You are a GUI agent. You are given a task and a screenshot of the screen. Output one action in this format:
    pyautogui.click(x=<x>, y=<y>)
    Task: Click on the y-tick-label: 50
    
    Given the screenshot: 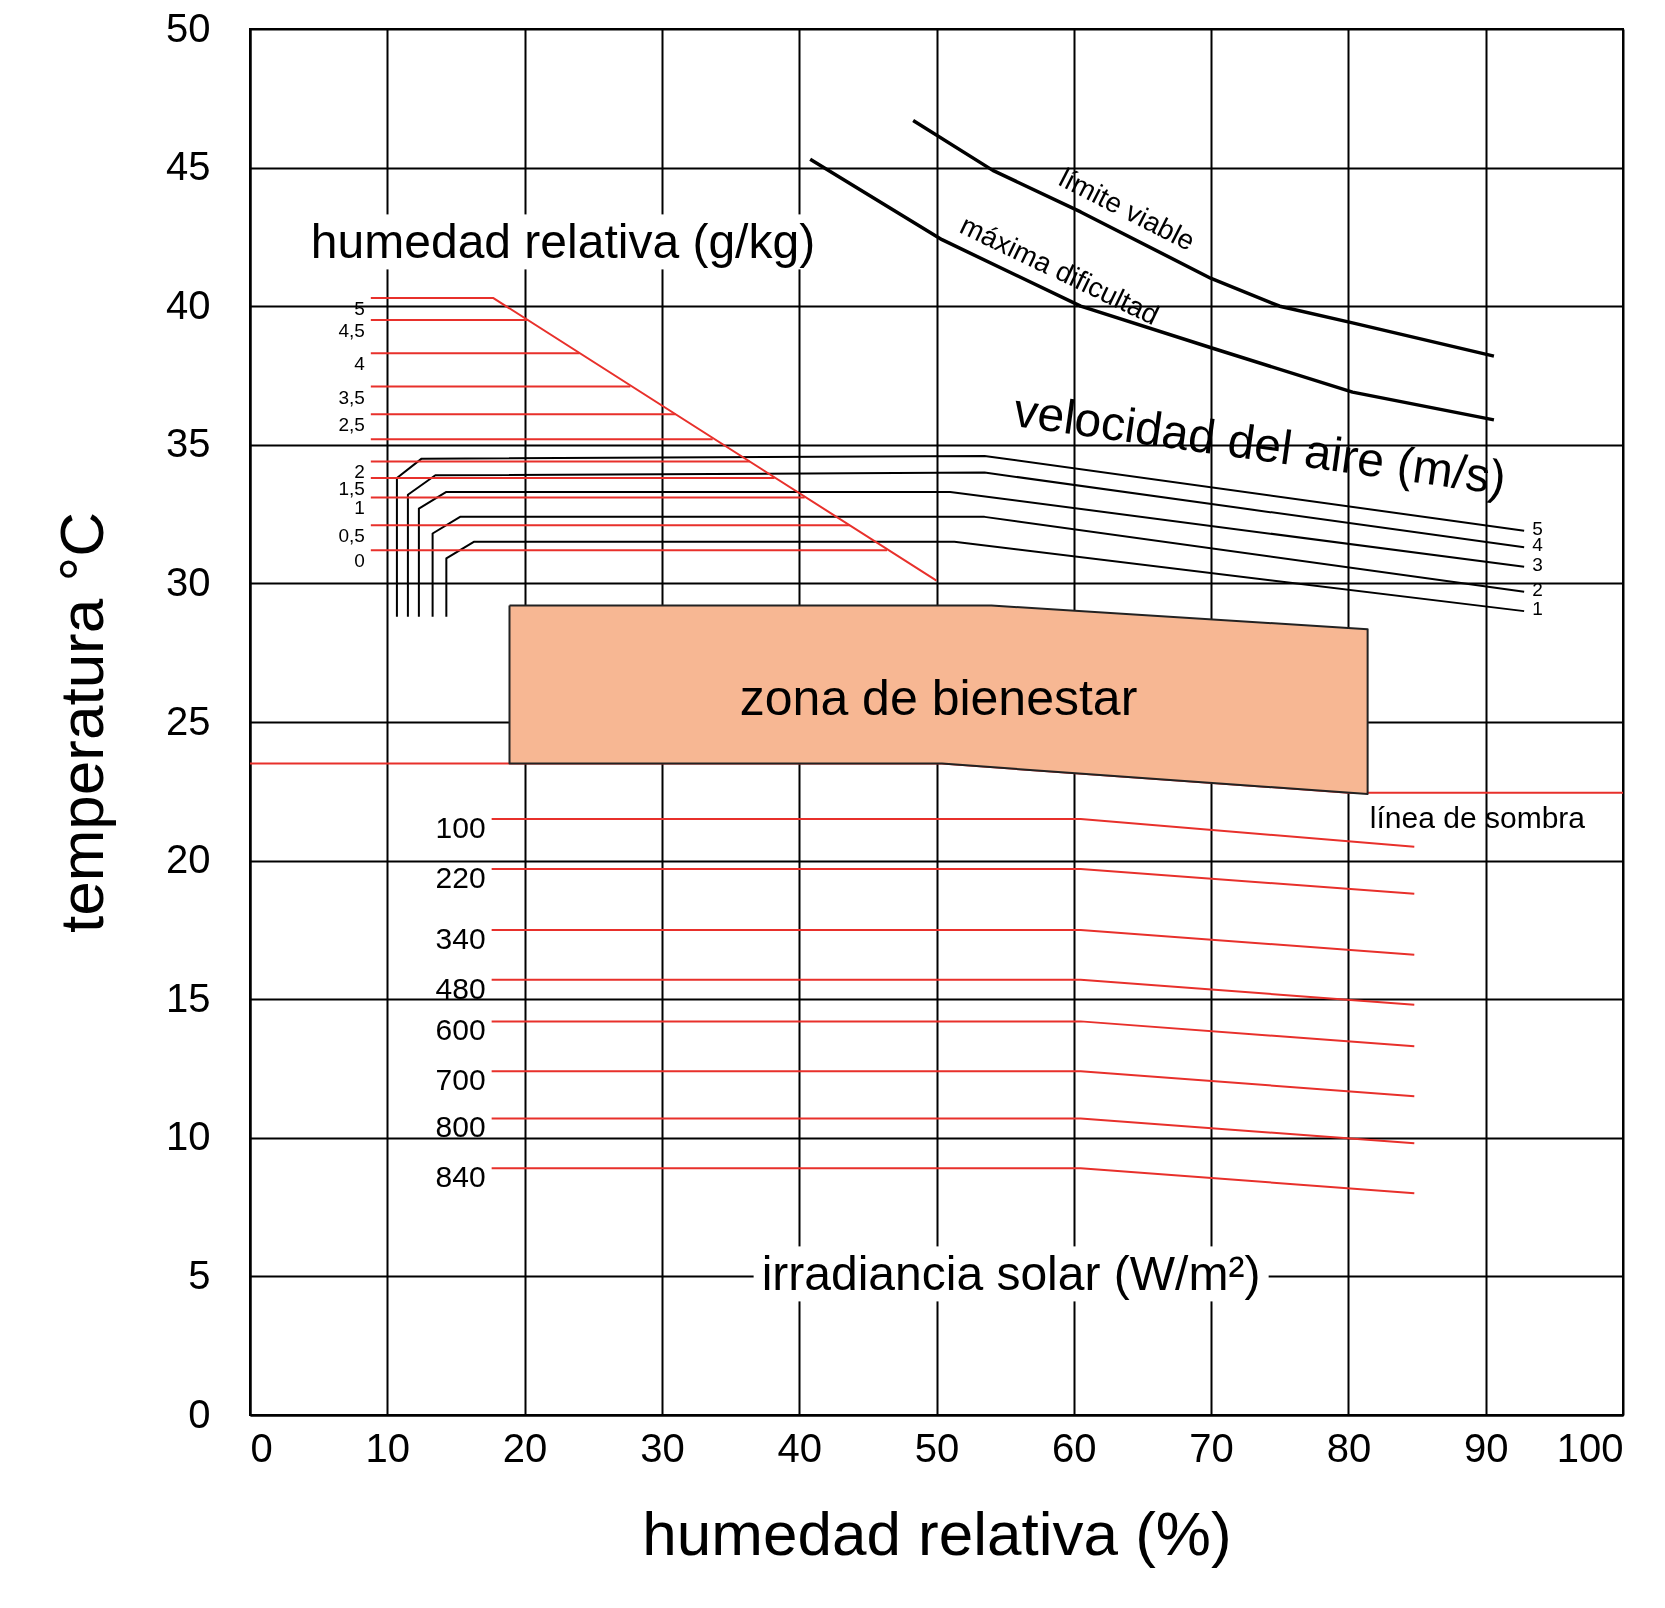 What is the action you would take?
    pyautogui.click(x=188, y=27)
    